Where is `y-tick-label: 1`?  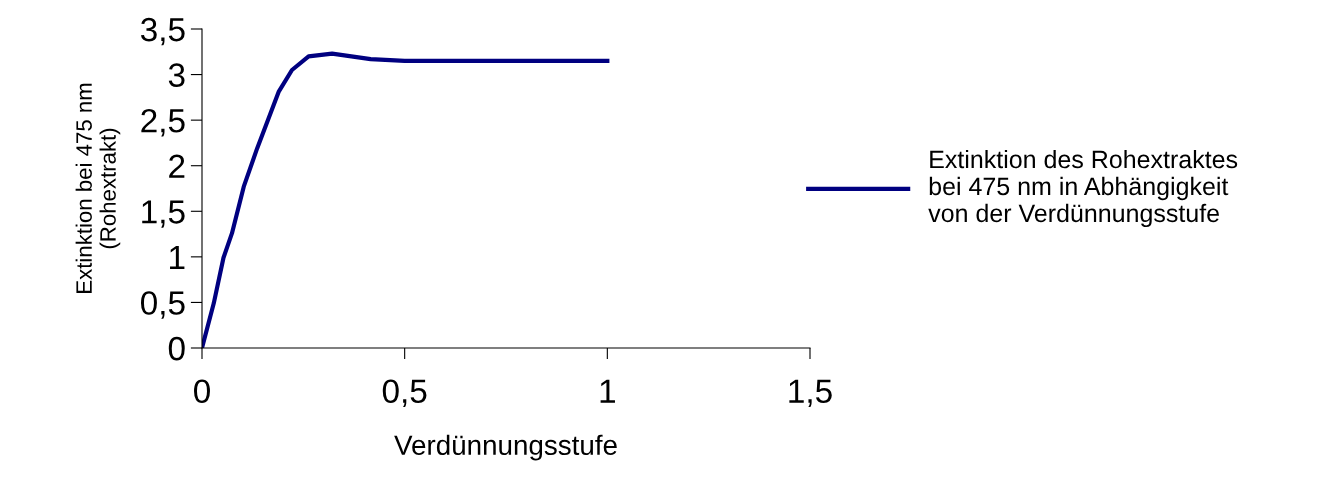
y-tick-label: 1 is located at coordinates (177, 257).